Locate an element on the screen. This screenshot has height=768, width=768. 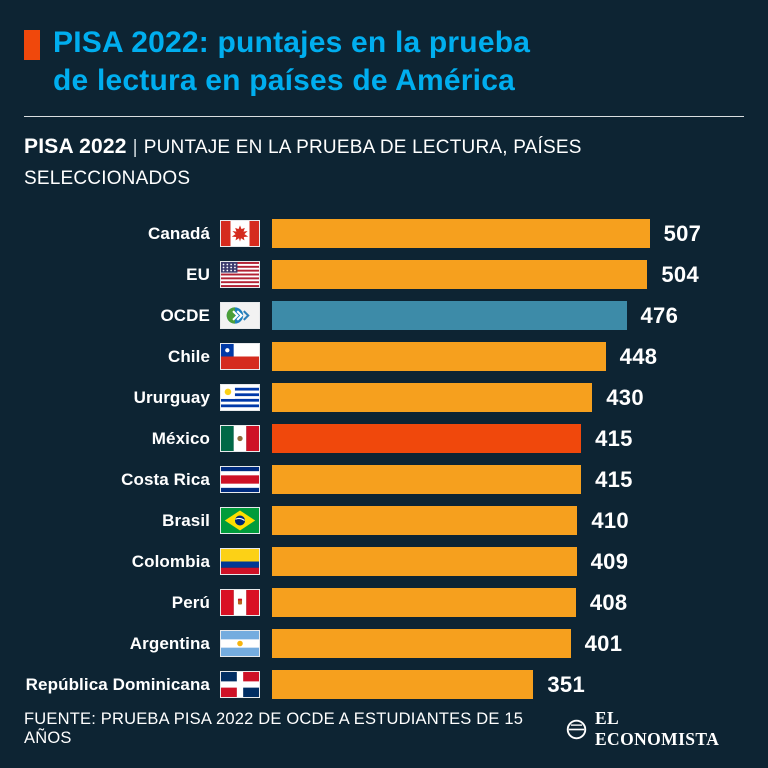
flag-argentina-icon is located at coordinates (240, 644).